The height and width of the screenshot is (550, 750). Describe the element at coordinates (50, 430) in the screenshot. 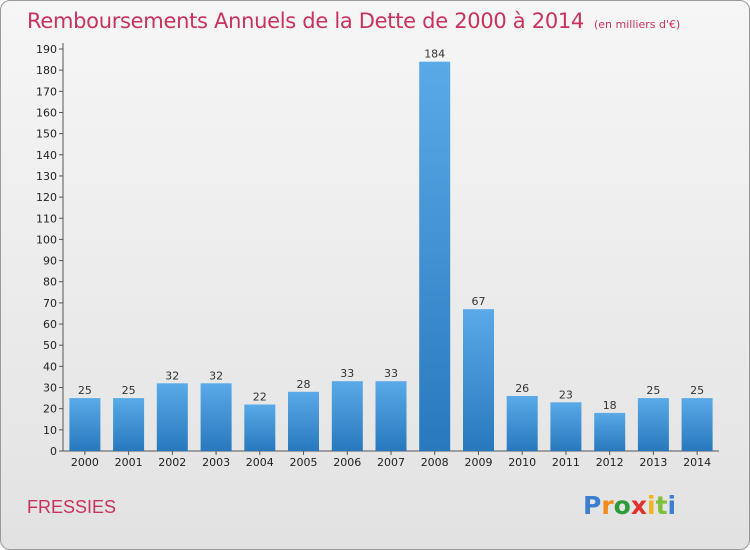

I see `y-tick-label: 10` at that location.